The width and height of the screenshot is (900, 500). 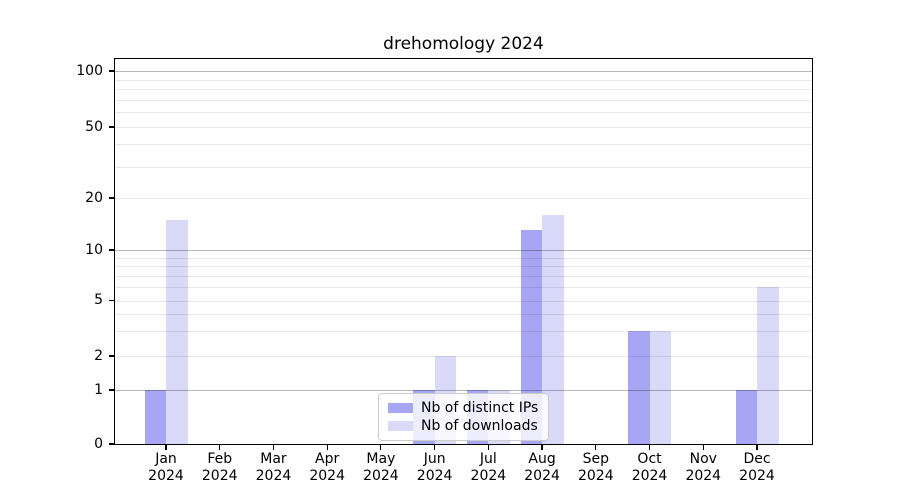 I want to click on y-axis-tick-label: 0, so click(x=98, y=443).